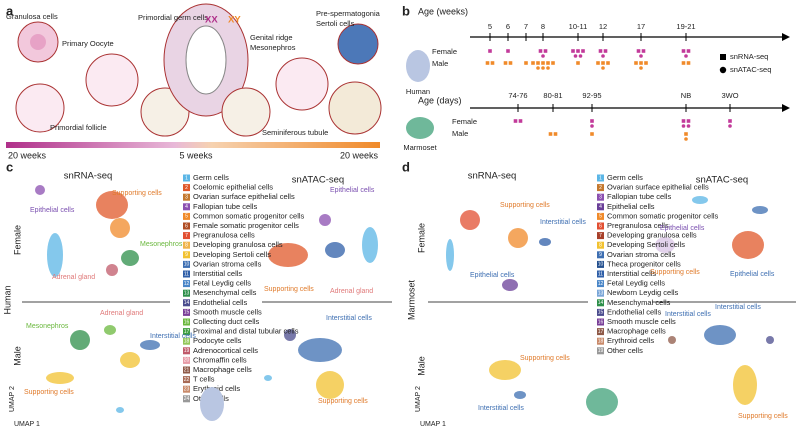 Image resolution: width=800 pixels, height=432 pixels. What do you see at coordinates (631, 273) in the screenshot?
I see `legend-label: Interstitial cells` at bounding box center [631, 273].